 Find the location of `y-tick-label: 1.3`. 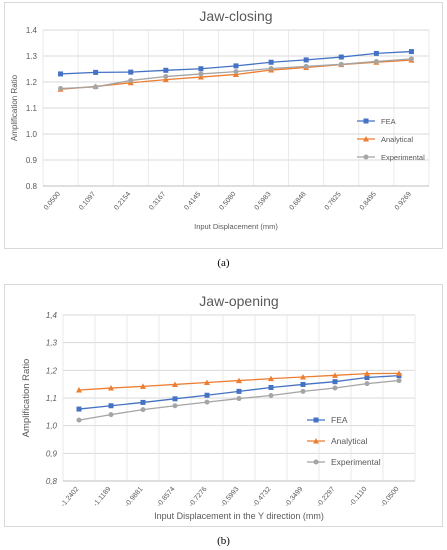

y-tick-label: 1.3 is located at coordinates (32, 56).